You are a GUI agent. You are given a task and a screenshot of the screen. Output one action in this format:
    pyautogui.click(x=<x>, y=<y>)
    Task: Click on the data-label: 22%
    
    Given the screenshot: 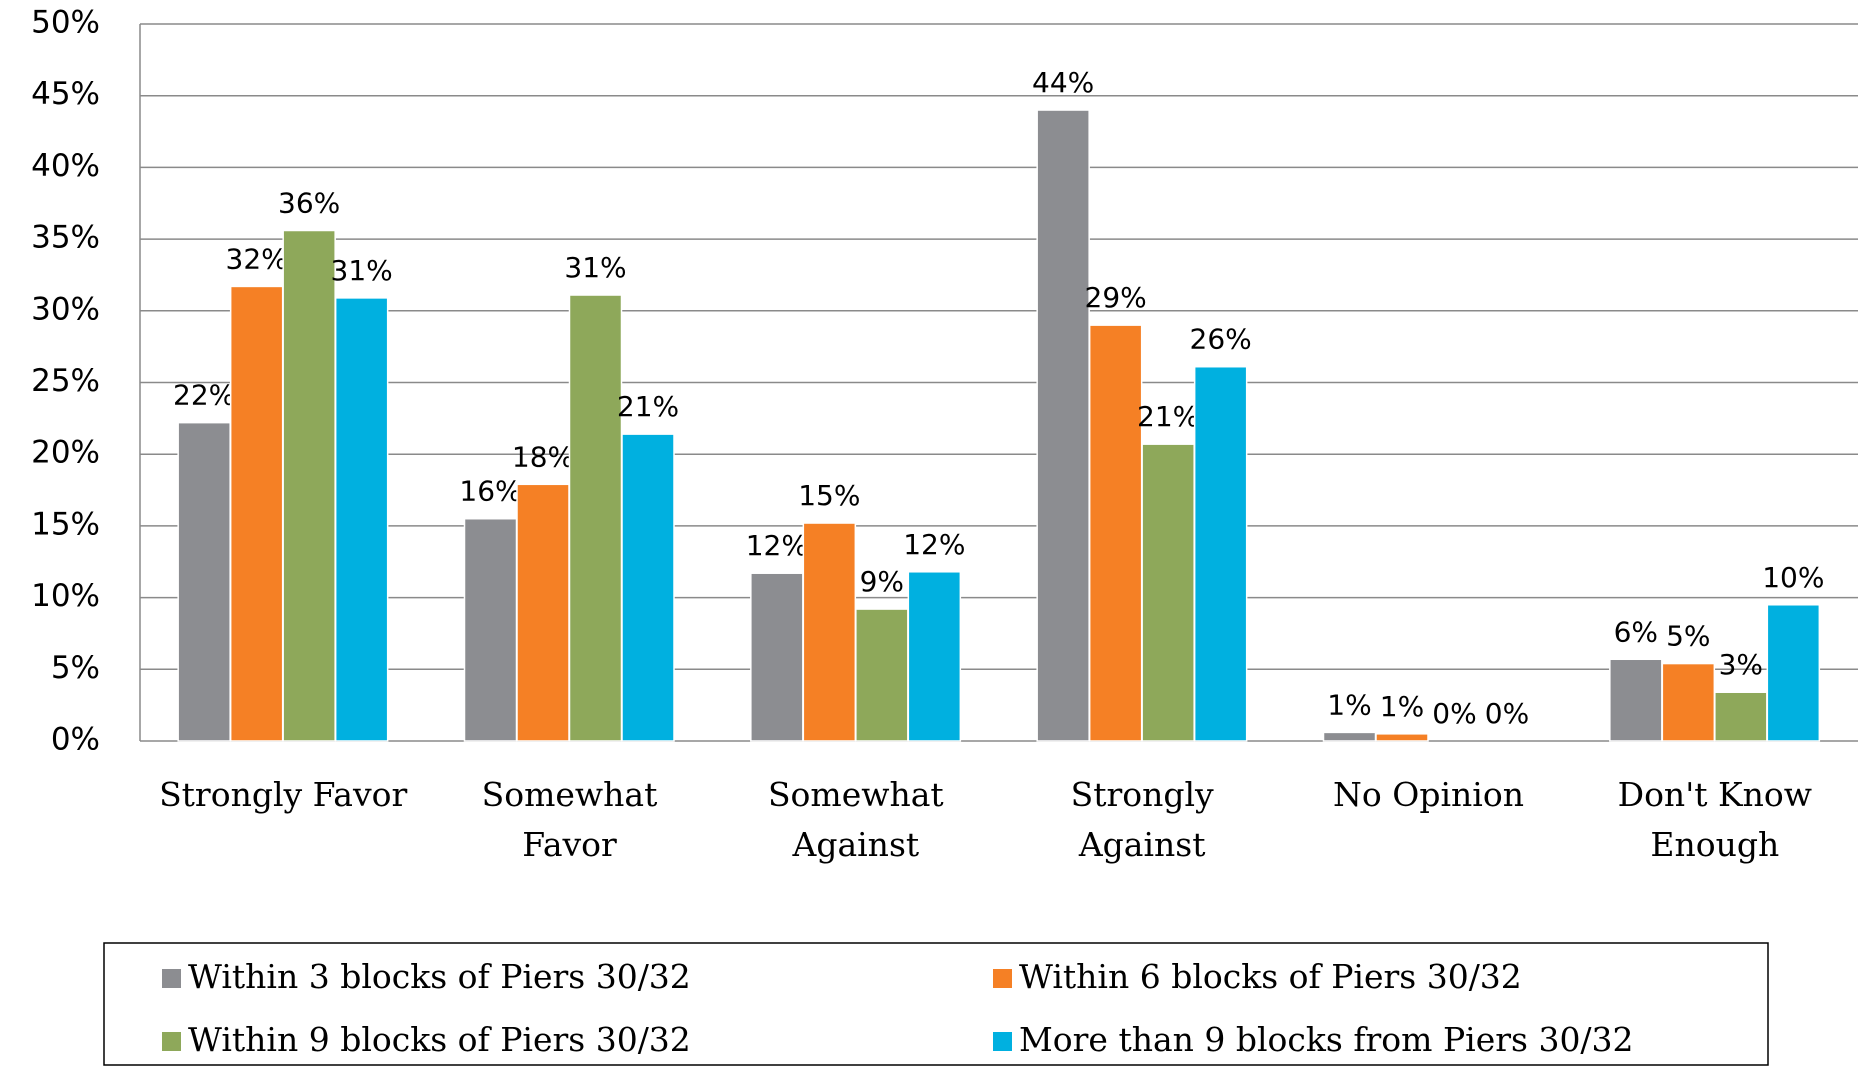 What is the action you would take?
    pyautogui.click(x=204, y=395)
    